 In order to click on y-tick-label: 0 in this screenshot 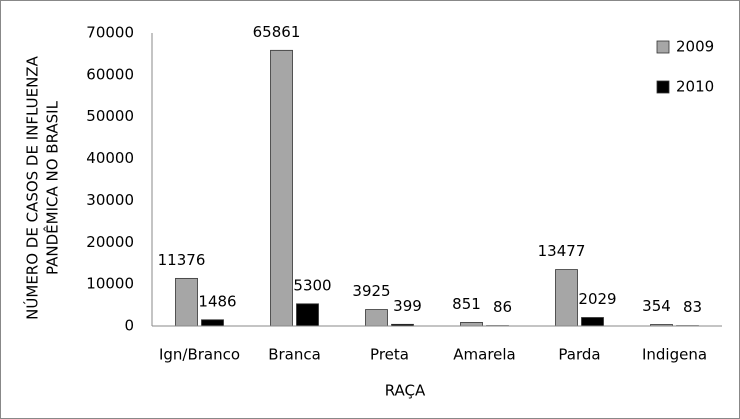, I will do `click(129, 326)`.